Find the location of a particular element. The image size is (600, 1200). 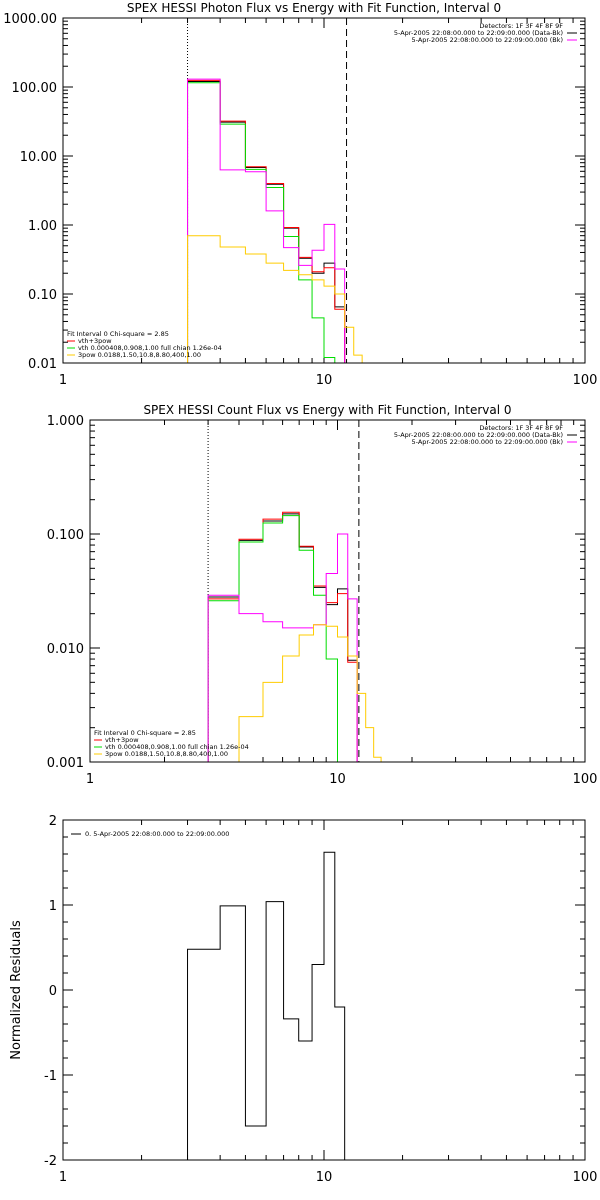

y-tick-label: 2 is located at coordinates (53, 821).